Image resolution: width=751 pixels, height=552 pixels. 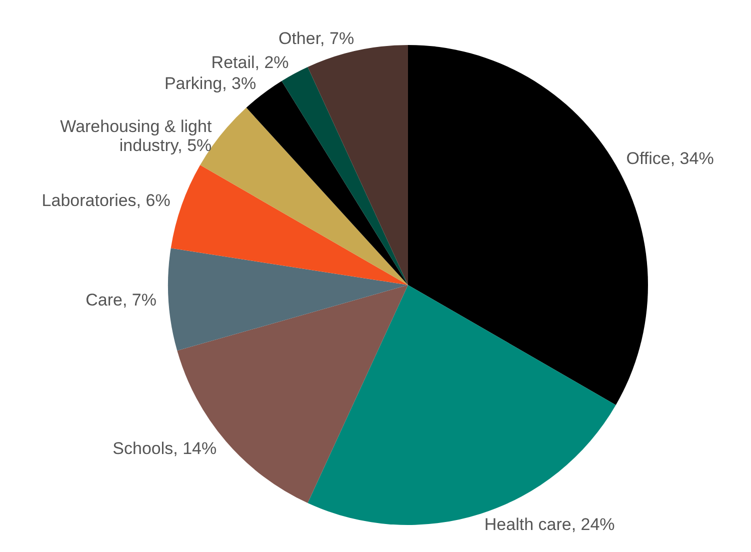 What do you see at coordinates (106, 200) in the screenshot?
I see `slice-label: Laboratories, 6%` at bounding box center [106, 200].